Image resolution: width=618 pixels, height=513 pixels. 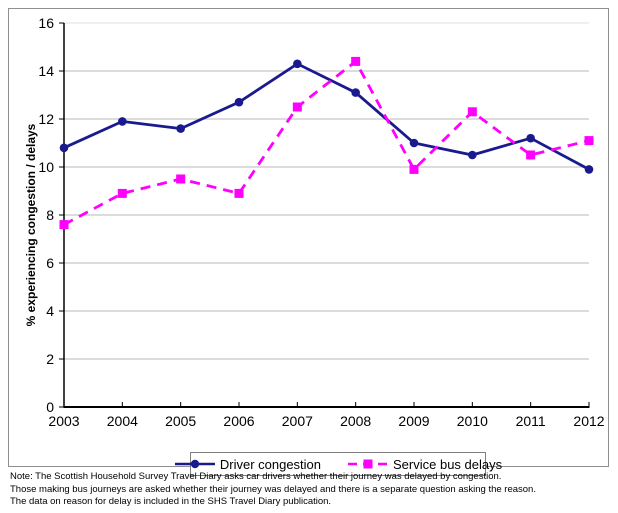 I want to click on y-tick-label: 10, so click(x=46, y=167).